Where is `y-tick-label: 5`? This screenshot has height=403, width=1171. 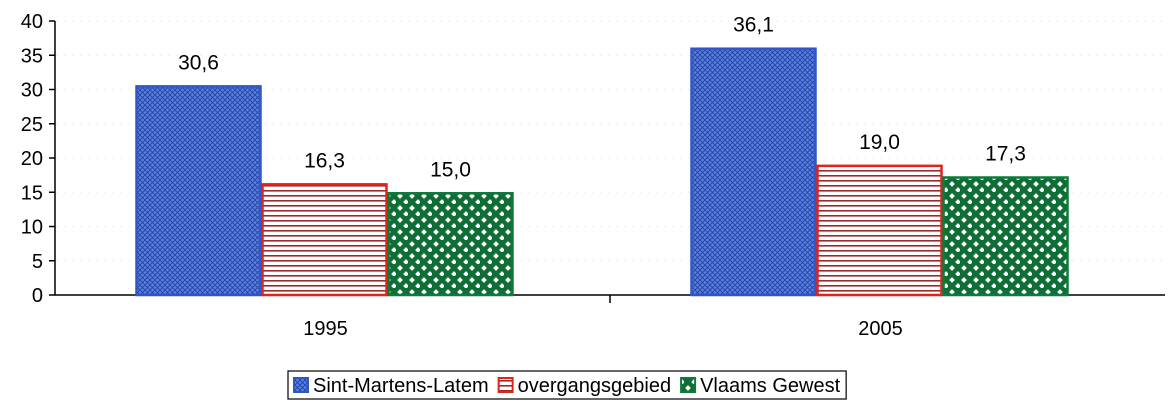 y-tick-label: 5 is located at coordinates (37, 262).